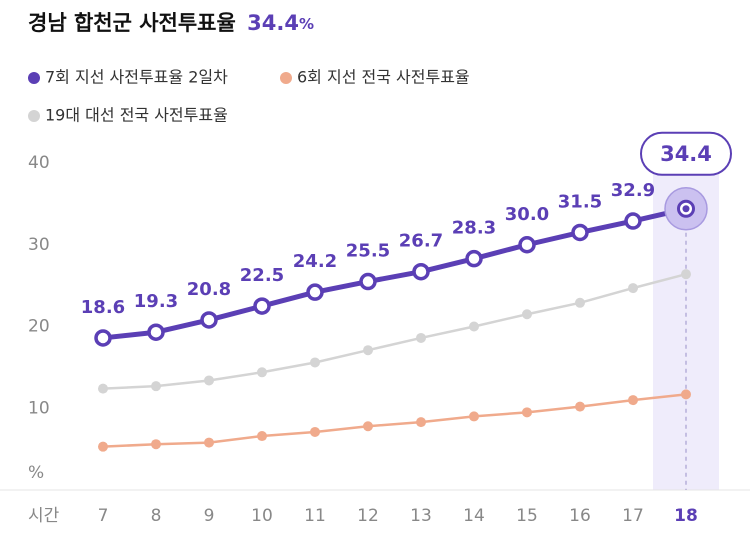  I want to click on chart-title: 경남 합천군 사전투표율 34.4%, so click(171, 23).